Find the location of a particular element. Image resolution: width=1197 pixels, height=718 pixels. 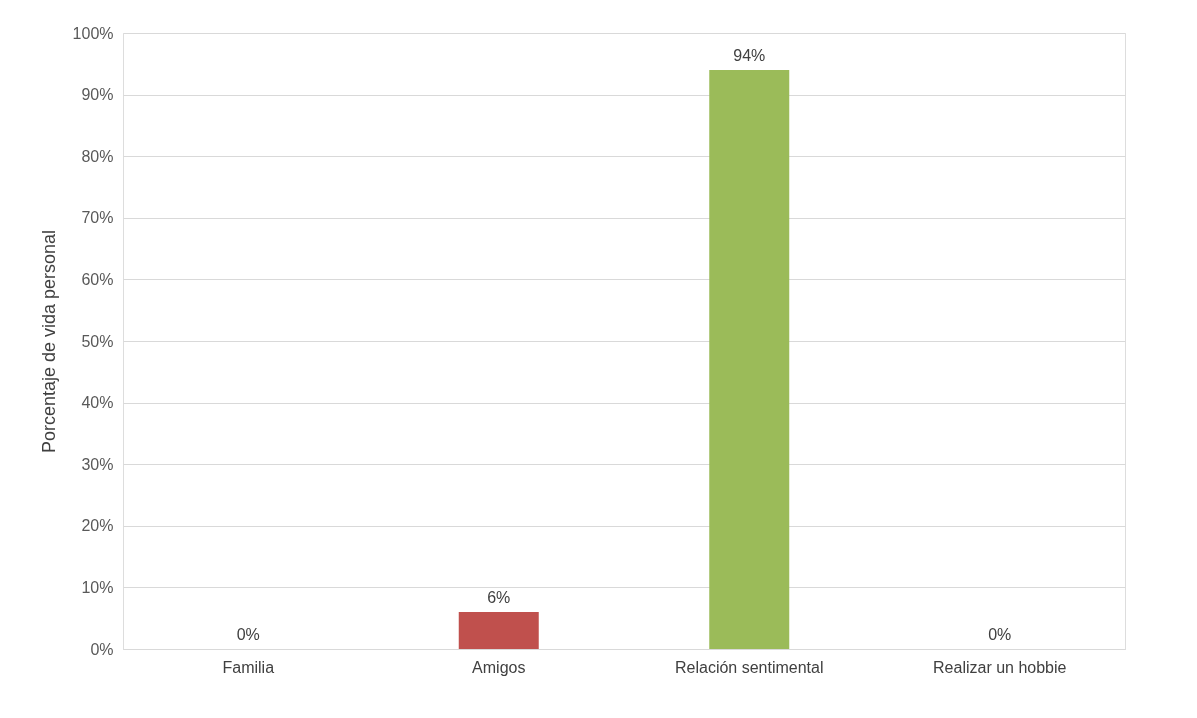

y-tick-label: 0% is located at coordinates (102, 649).